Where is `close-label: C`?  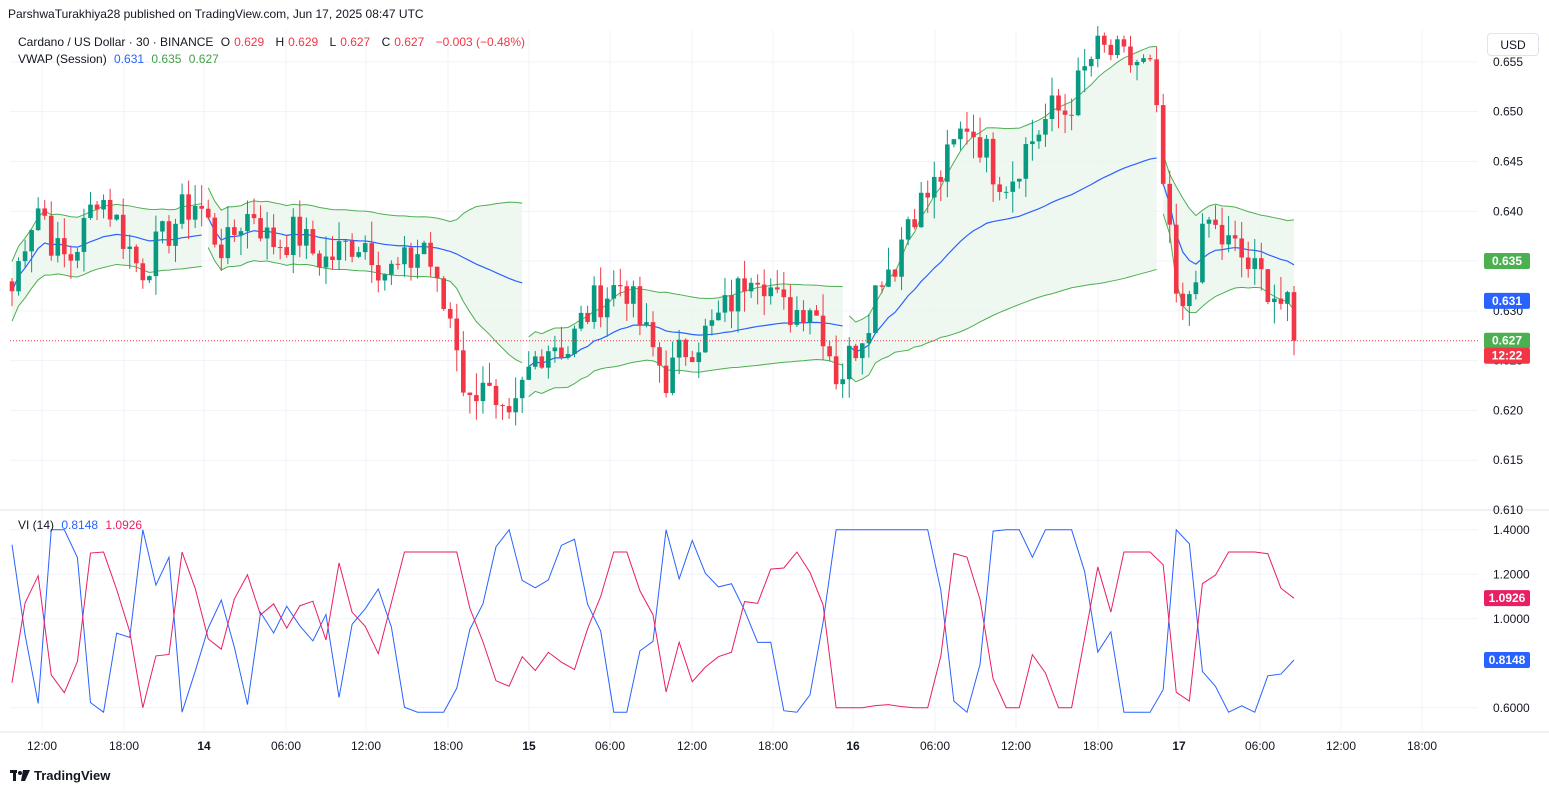
close-label: C is located at coordinates (386, 42).